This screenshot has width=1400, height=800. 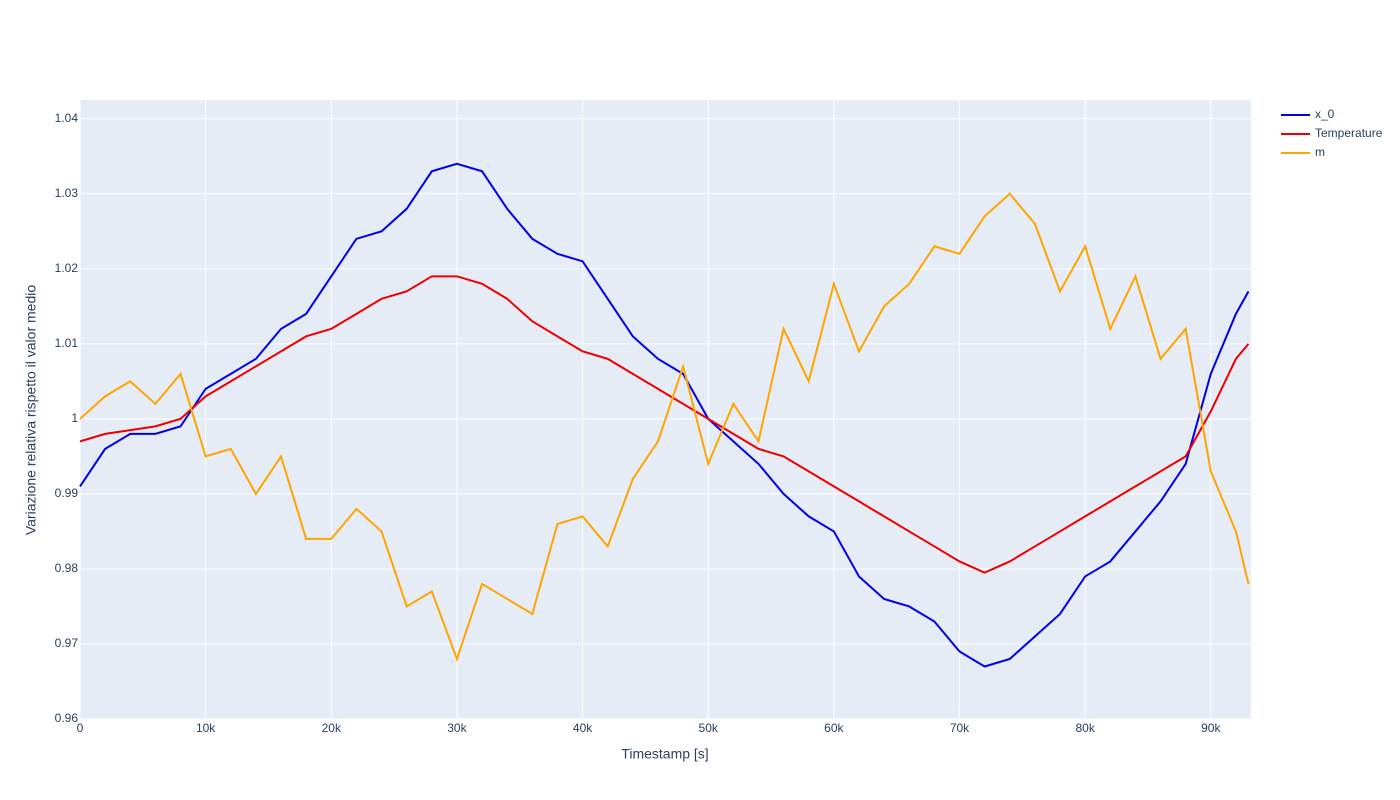 What do you see at coordinates (67, 493) in the screenshot?
I see `y-tick-label: 0.99` at bounding box center [67, 493].